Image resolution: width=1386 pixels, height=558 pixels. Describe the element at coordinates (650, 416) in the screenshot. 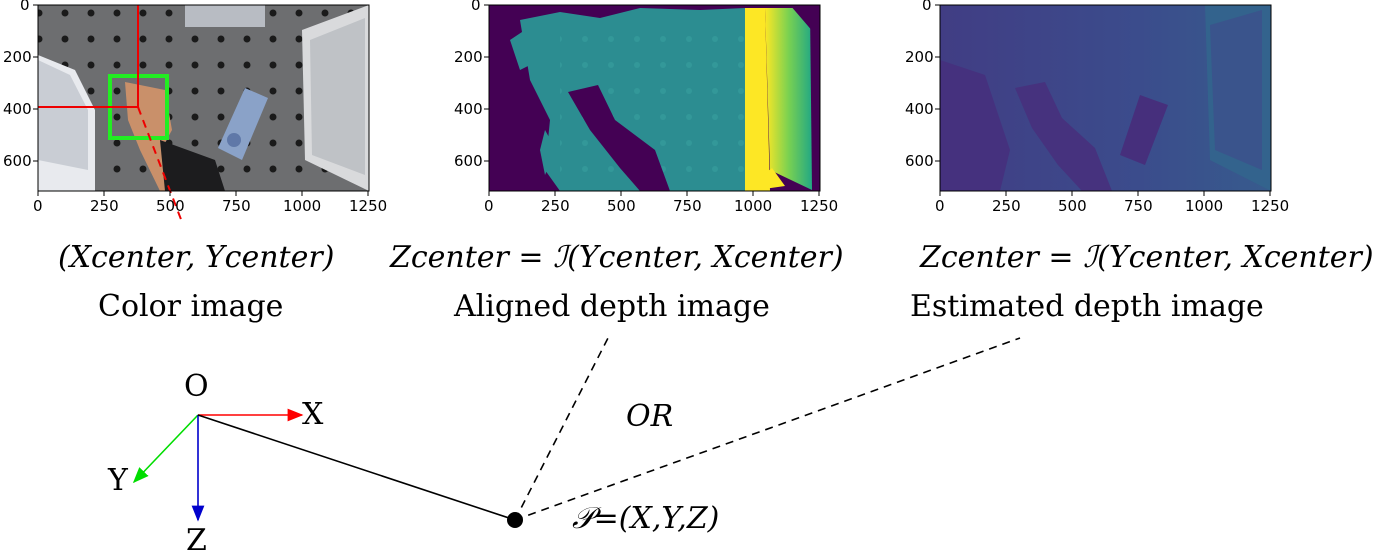

I see `or-label: OR` at that location.